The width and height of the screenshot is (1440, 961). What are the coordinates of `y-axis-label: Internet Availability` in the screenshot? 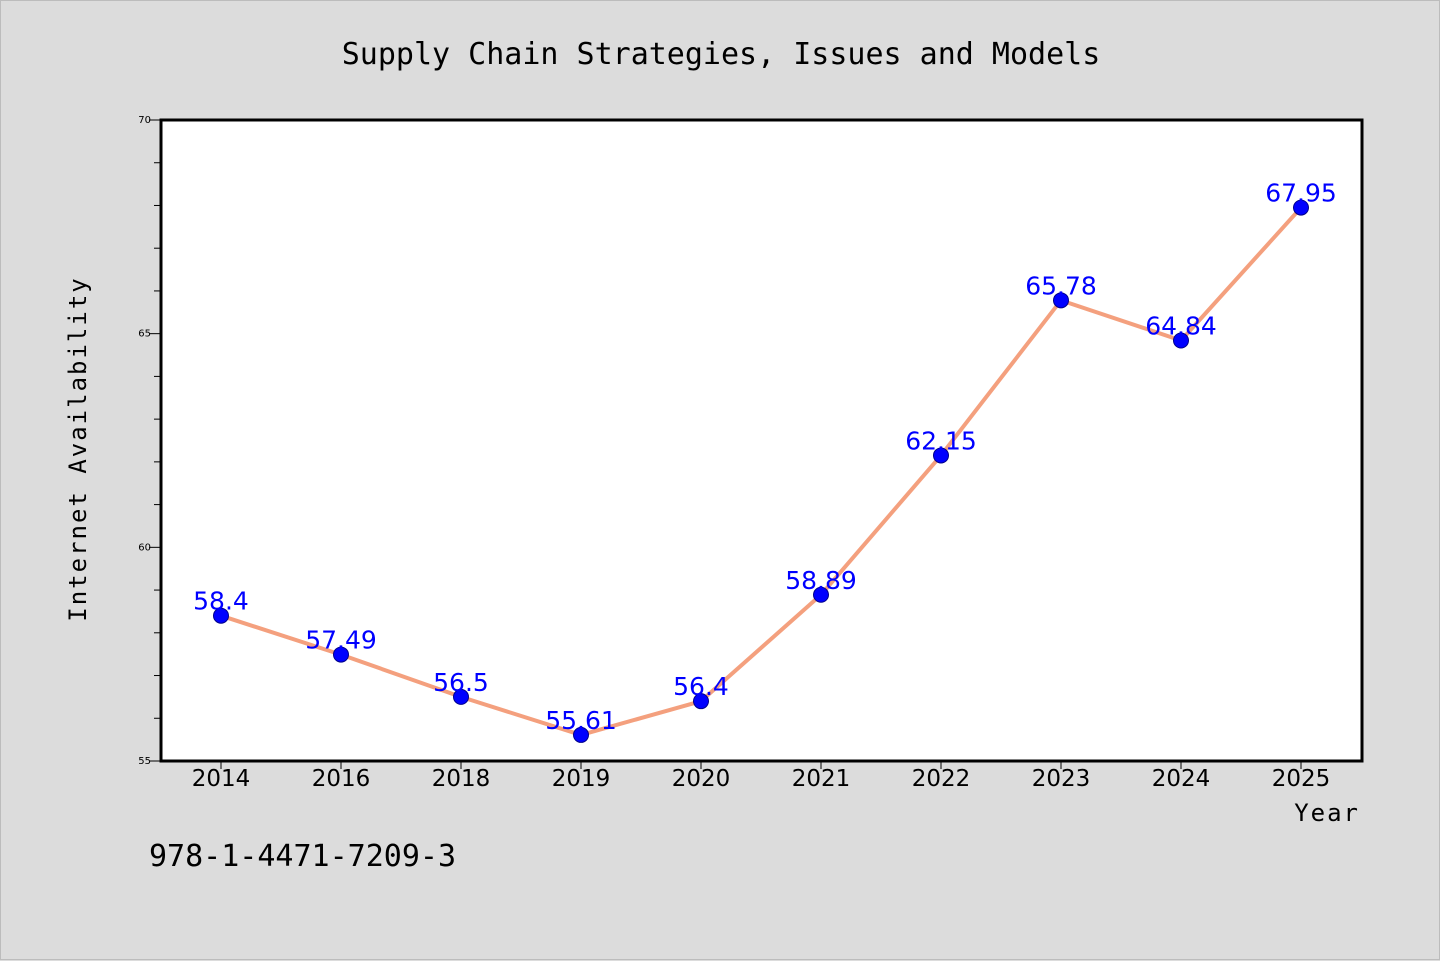 It's located at (78, 448).